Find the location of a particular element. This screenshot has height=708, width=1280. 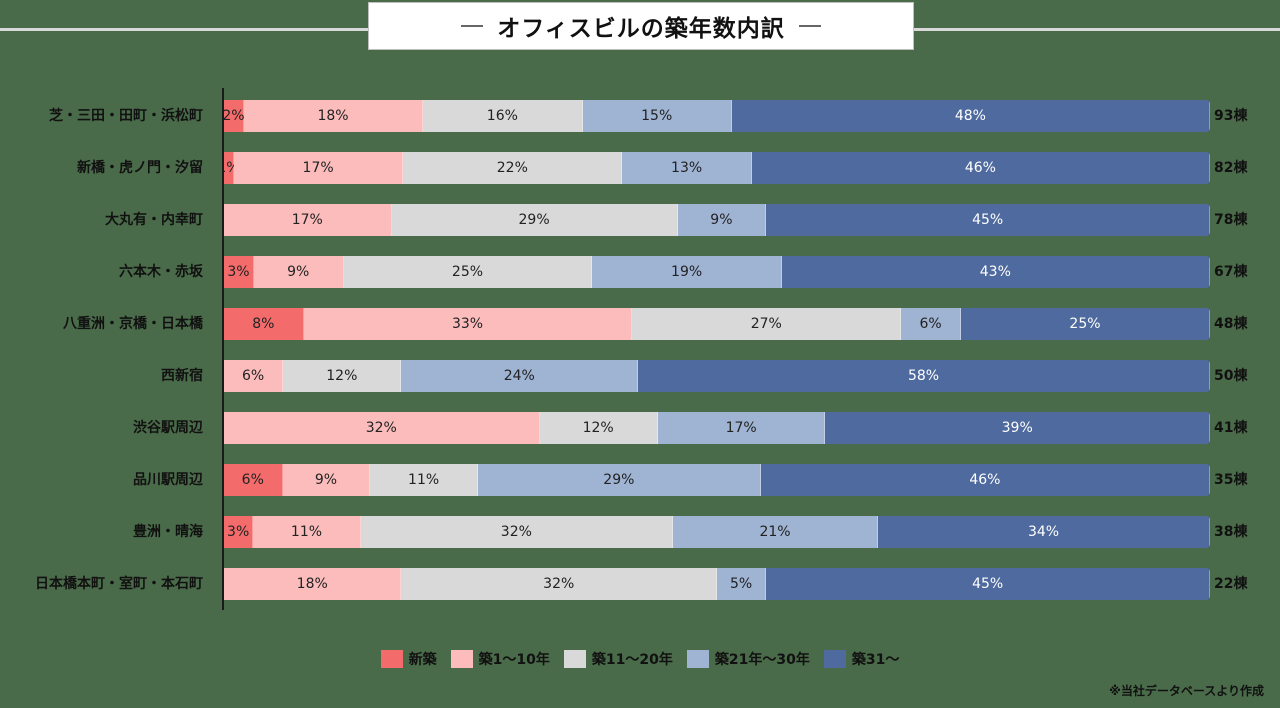

chart-row: 西新宿 6% 12% 24% 58% 50棟 is located at coordinates (640, 376).